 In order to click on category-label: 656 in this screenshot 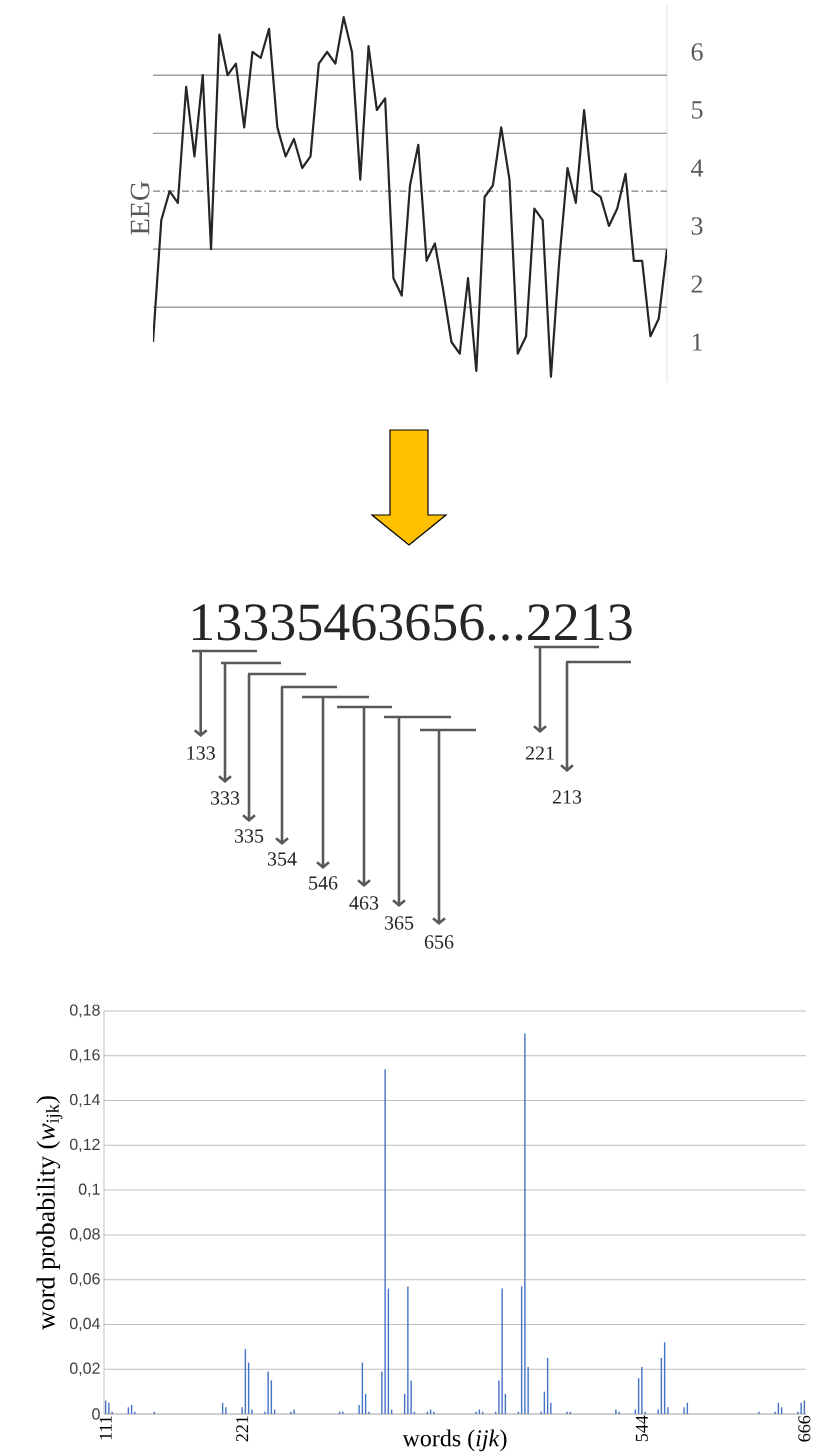, I will do `click(439, 942)`.